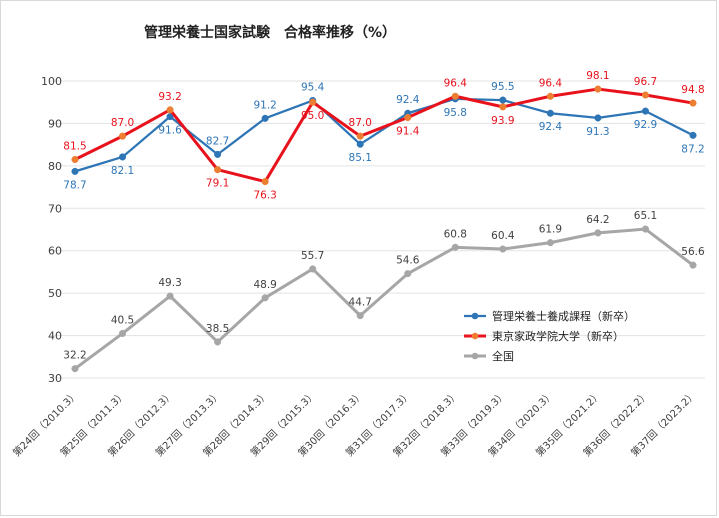 The width and height of the screenshot is (719, 518). I want to click on y-tick-label: 30, so click(55, 378).